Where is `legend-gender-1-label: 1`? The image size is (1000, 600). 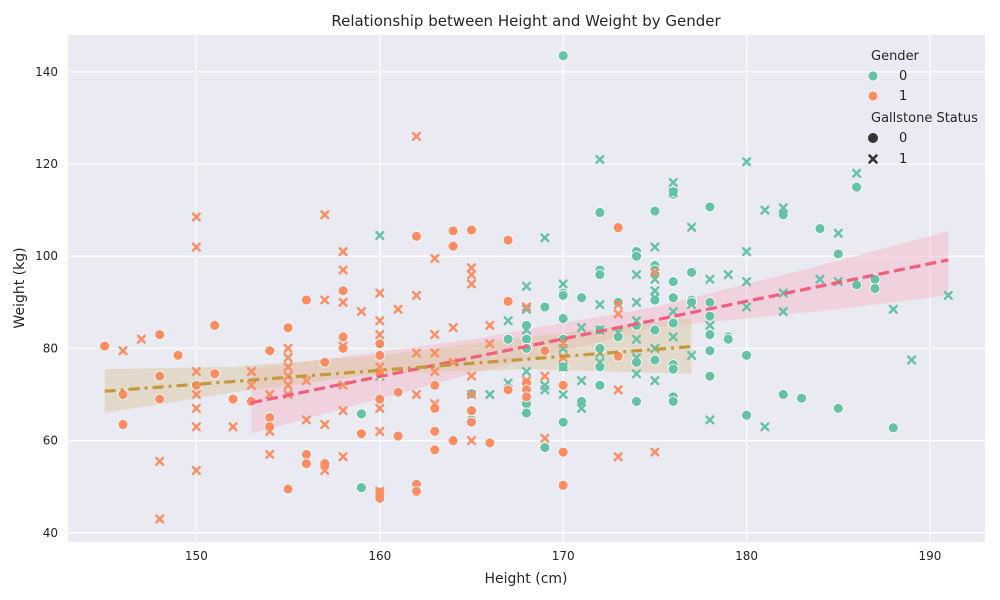 legend-gender-1-label: 1 is located at coordinates (903, 96).